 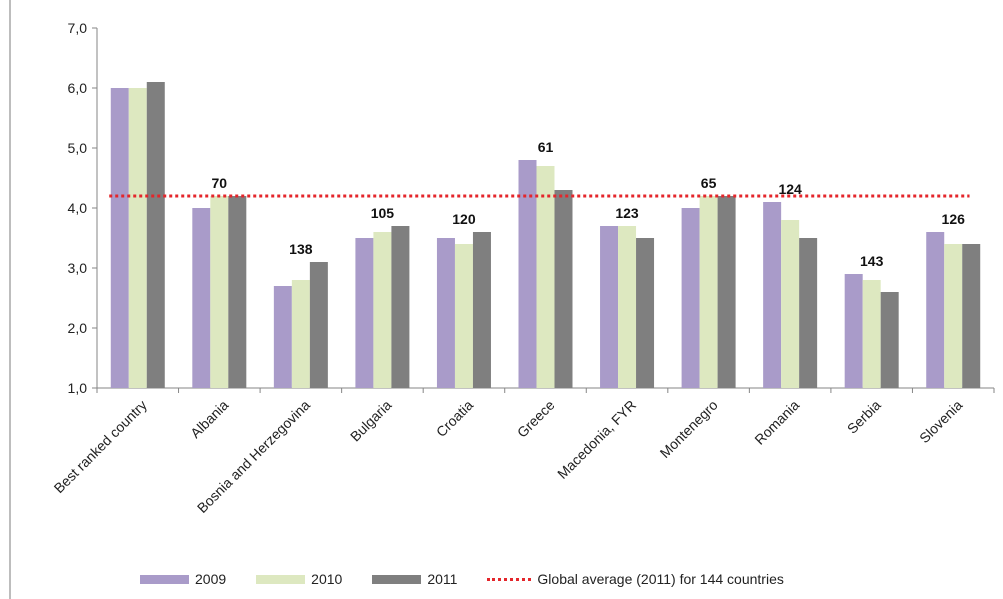 I want to click on bar-montenegro-2011, so click(x=726, y=292).